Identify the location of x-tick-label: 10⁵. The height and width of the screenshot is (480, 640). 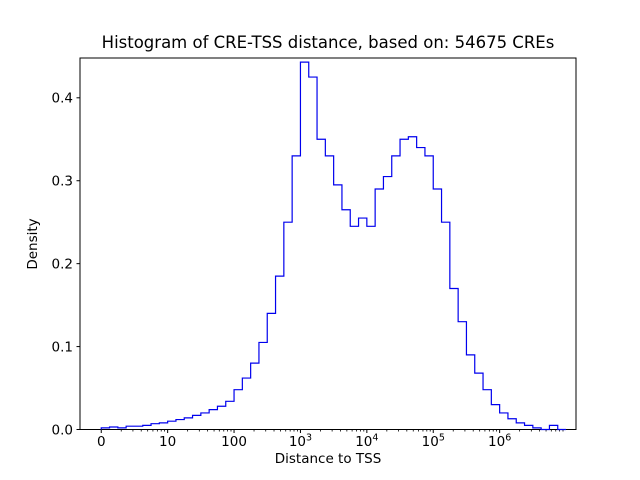
(433, 442).